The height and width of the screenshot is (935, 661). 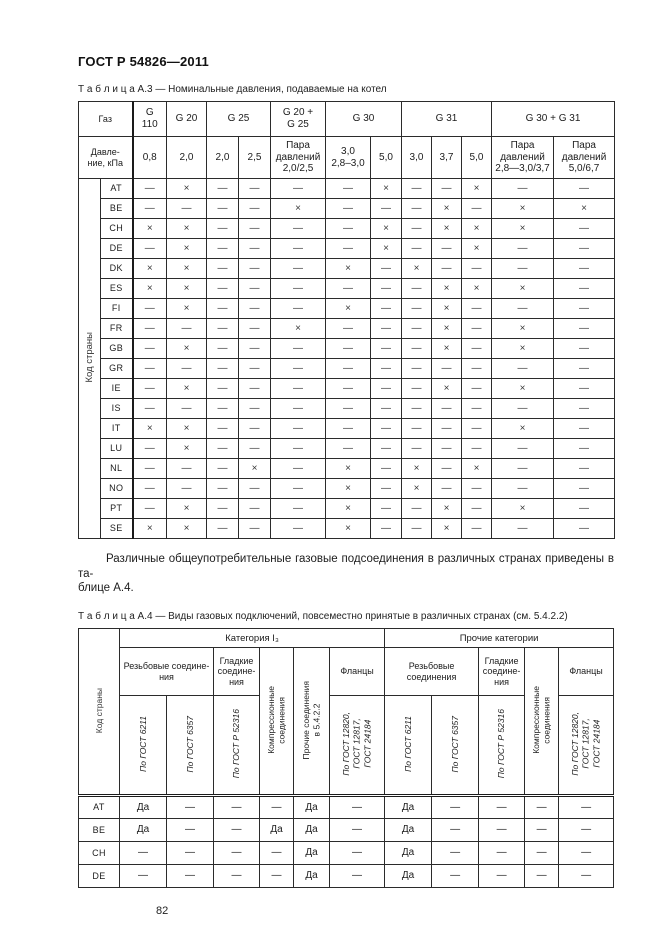 What do you see at coordinates (432, 672) in the screenshot?
I see `threaded-header-other: Резьбовые соединения` at bounding box center [432, 672].